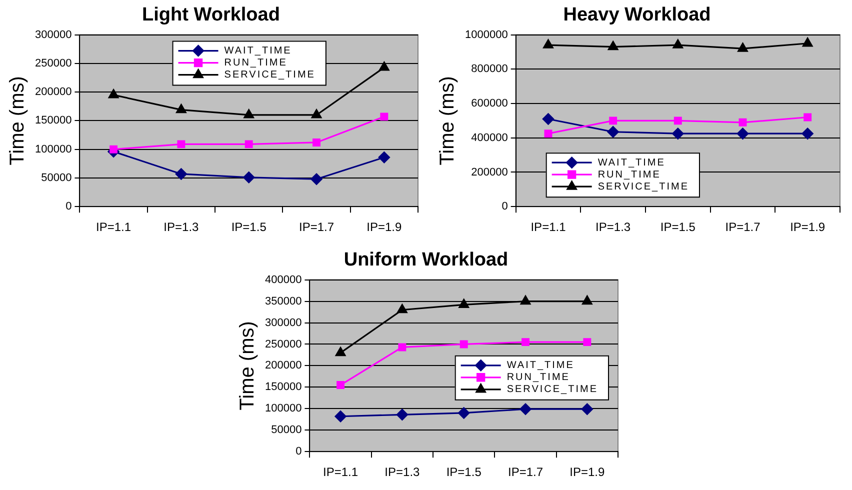 The image size is (852, 490). Describe the element at coordinates (489, 69) in the screenshot. I see `y-tick-label: 800000` at that location.